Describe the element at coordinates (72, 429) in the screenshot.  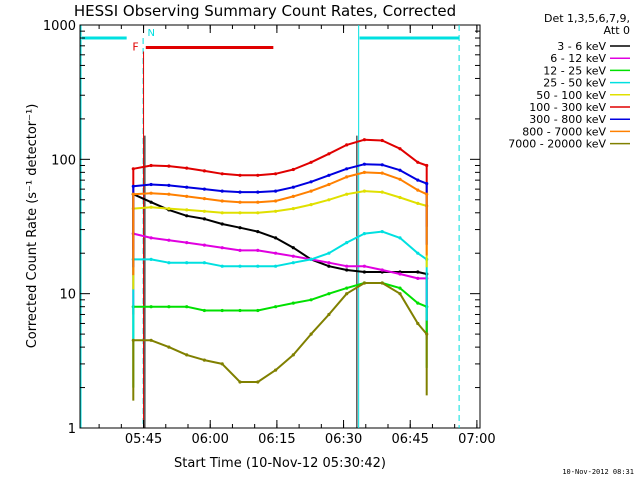
I see `y-tick-label: 1` at that location.